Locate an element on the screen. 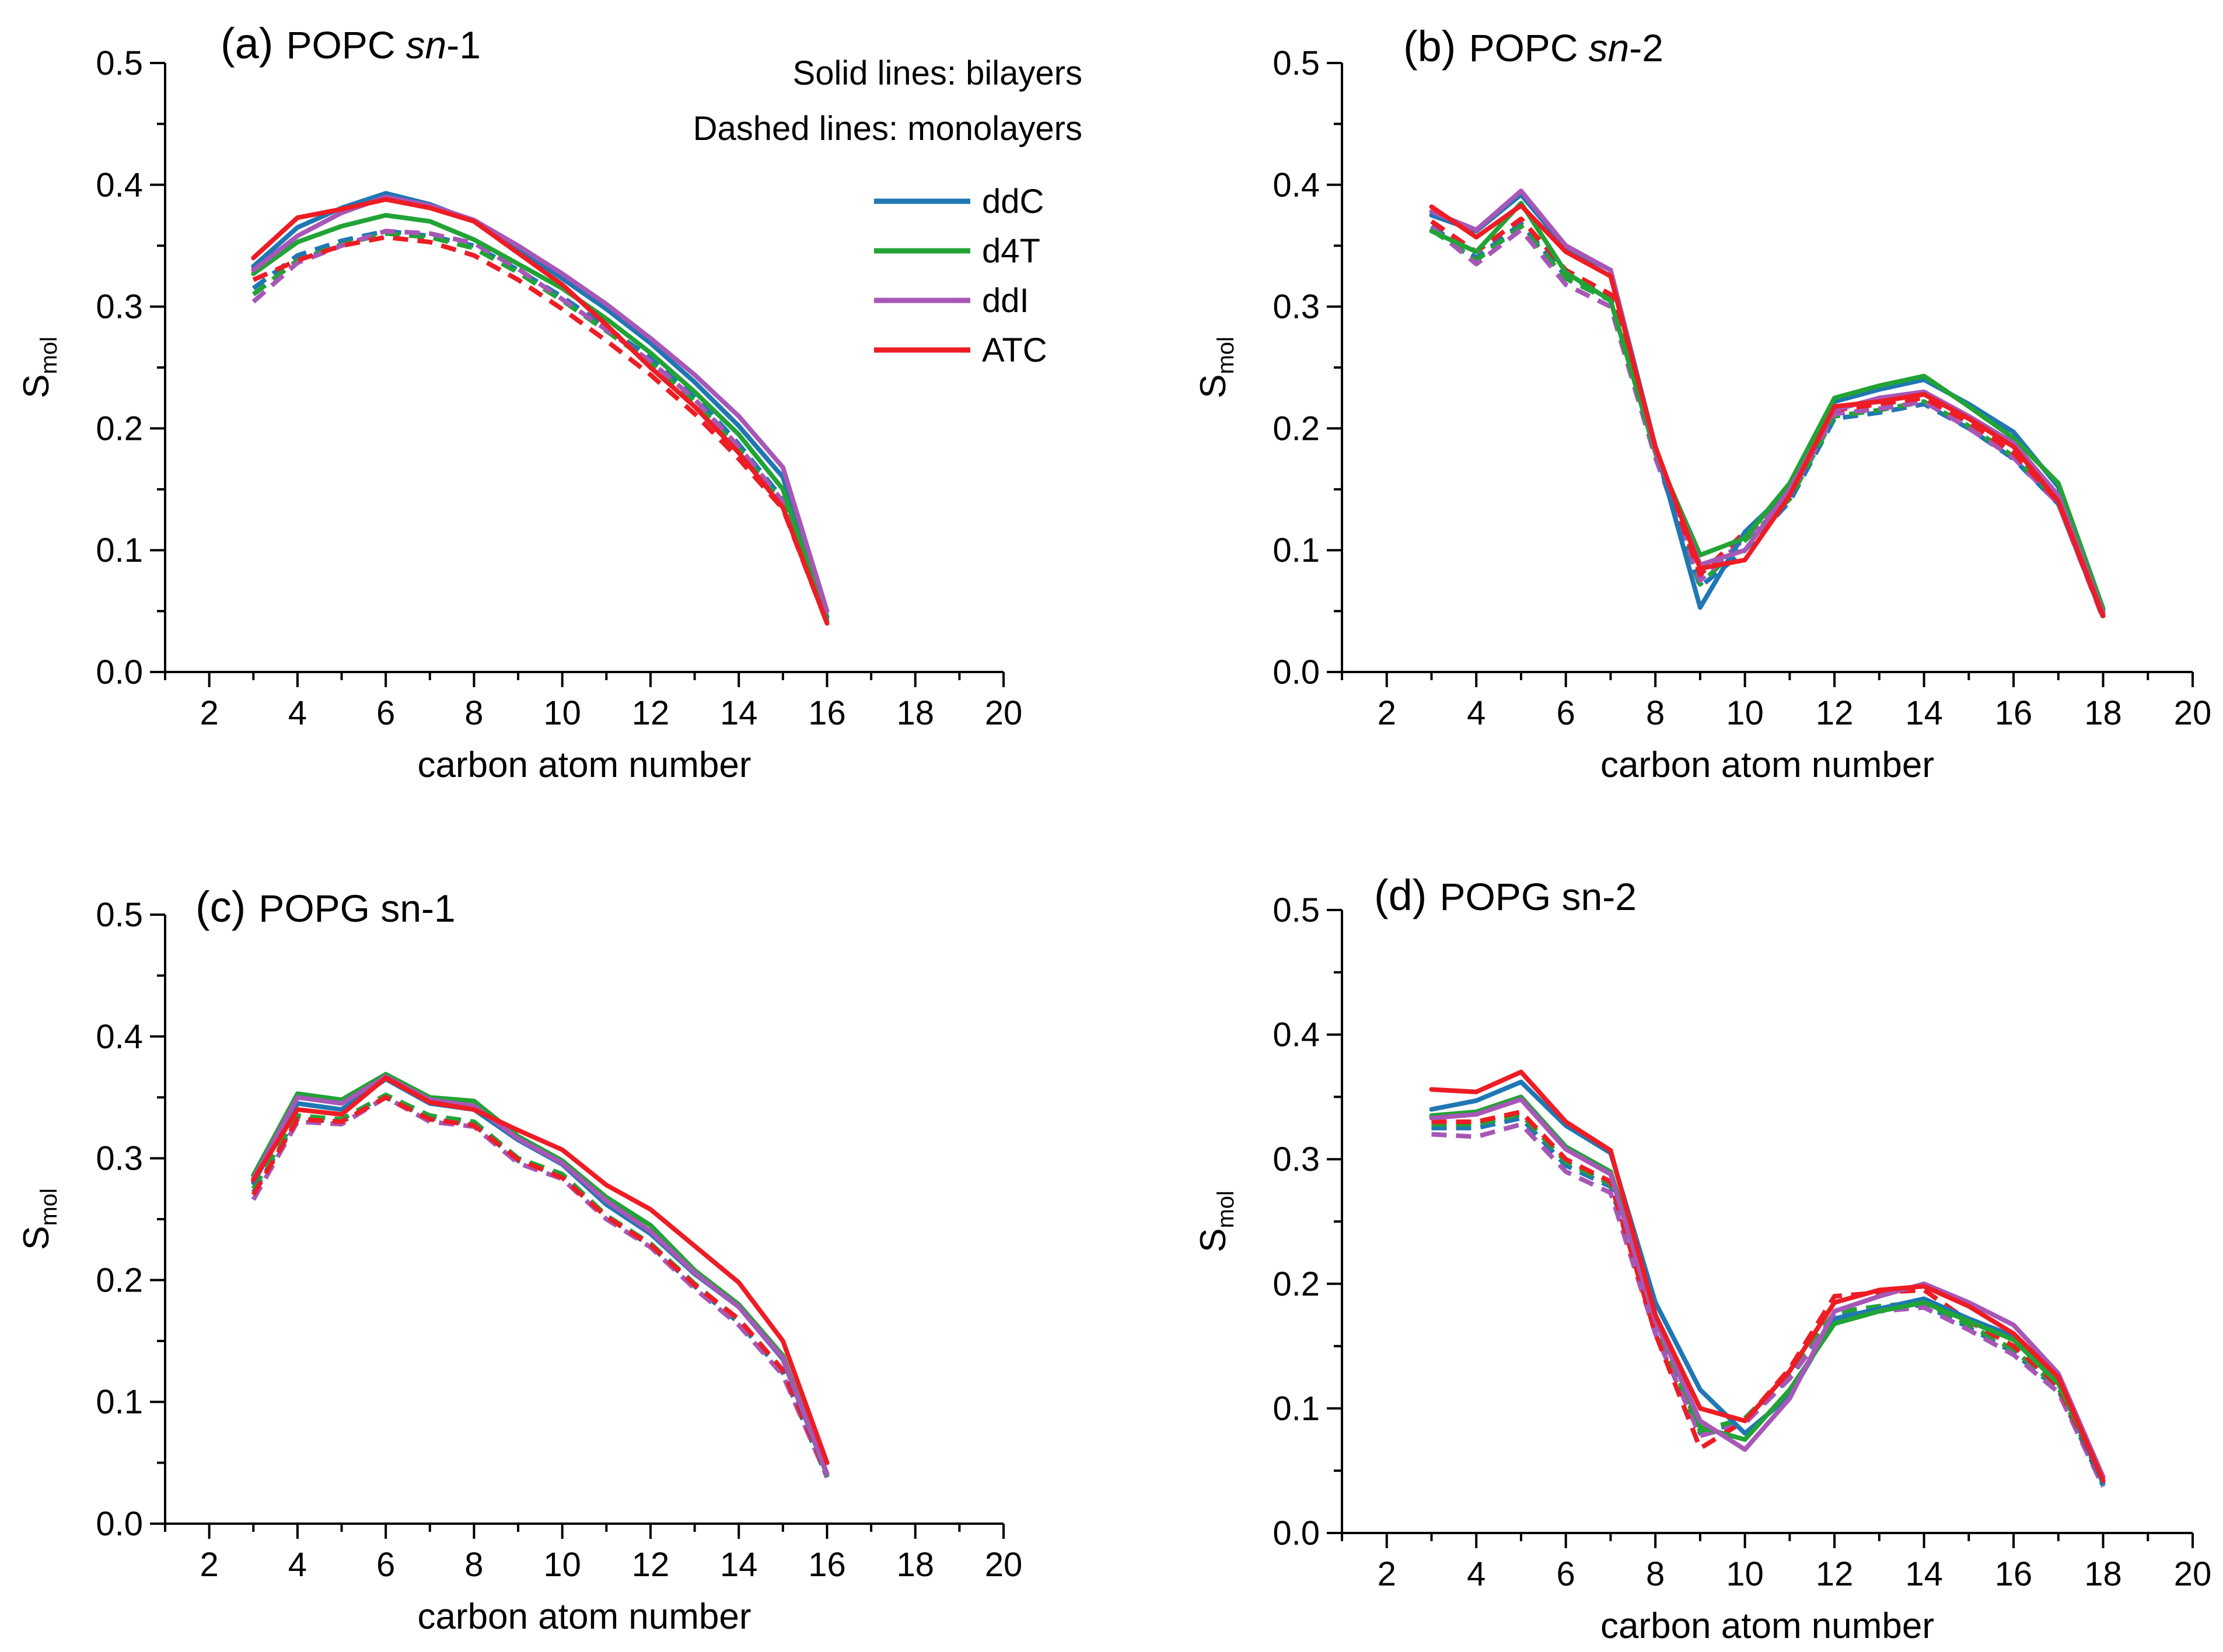 This screenshot has width=2223, height=1652. series-atc-monolayer-line-b is located at coordinates (1768, 417).